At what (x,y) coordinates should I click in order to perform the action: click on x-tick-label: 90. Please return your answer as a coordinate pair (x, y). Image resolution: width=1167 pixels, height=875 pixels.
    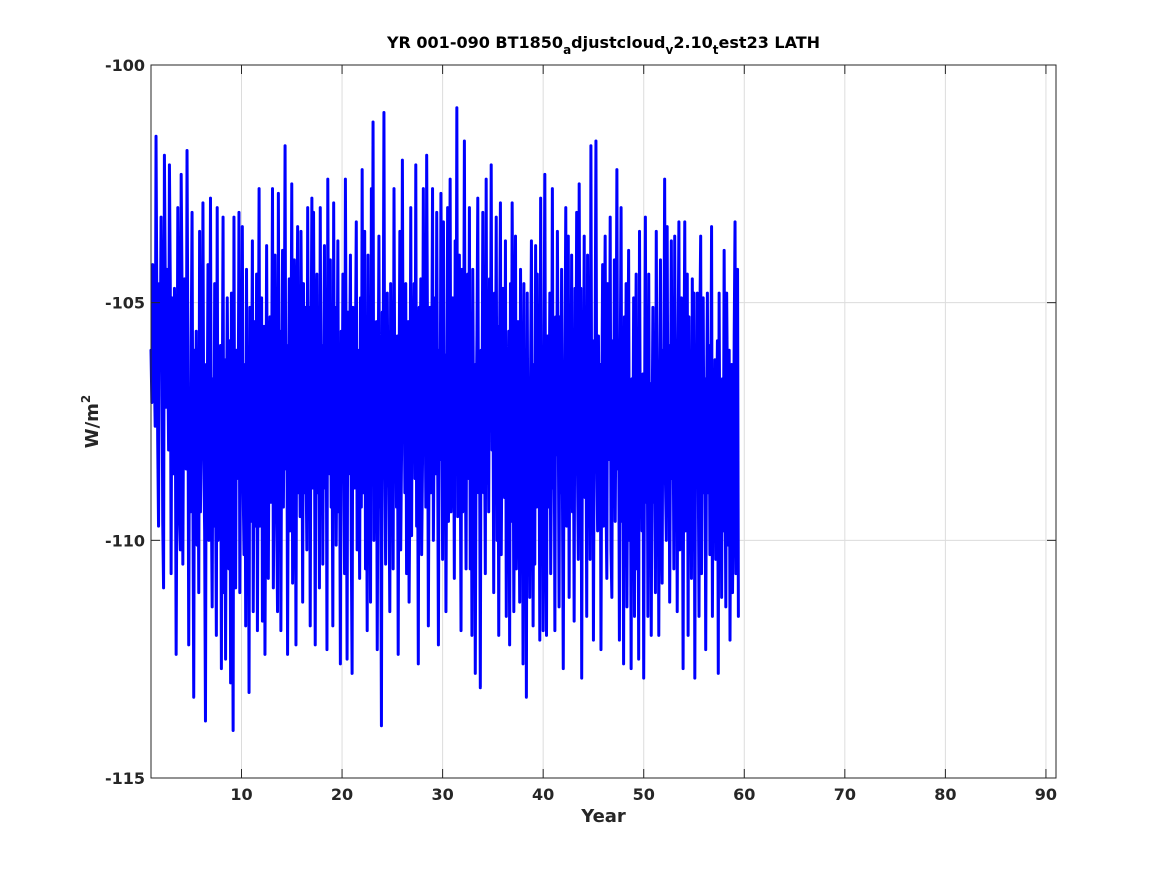
    Looking at the image, I should click on (1046, 794).